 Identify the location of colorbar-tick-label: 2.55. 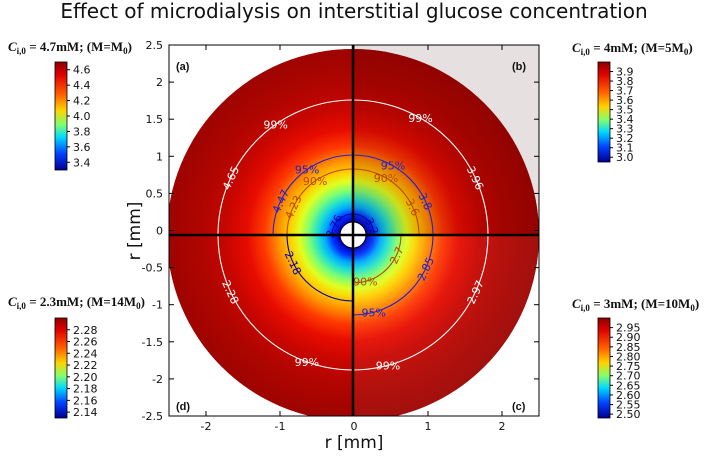
(628, 405).